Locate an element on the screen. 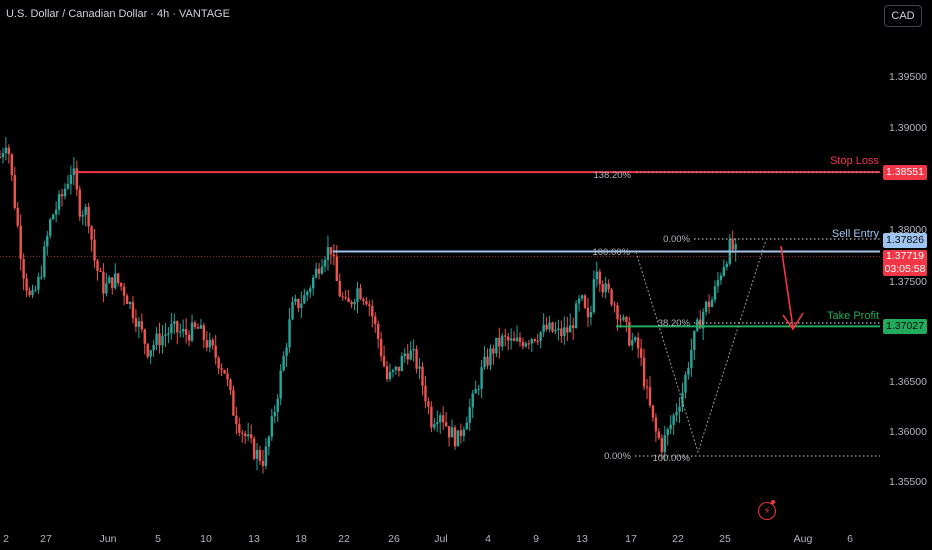 Image resolution: width=932 pixels, height=550 pixels. fib-label-382: 38.20% is located at coordinates (673, 323).